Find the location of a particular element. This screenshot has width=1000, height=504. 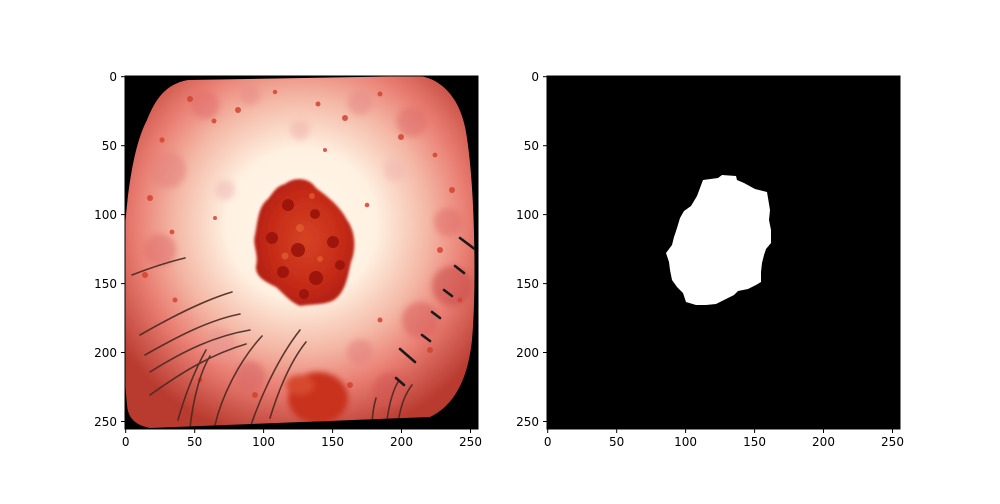

left-x-tick-label: 0 is located at coordinates (126, 442).